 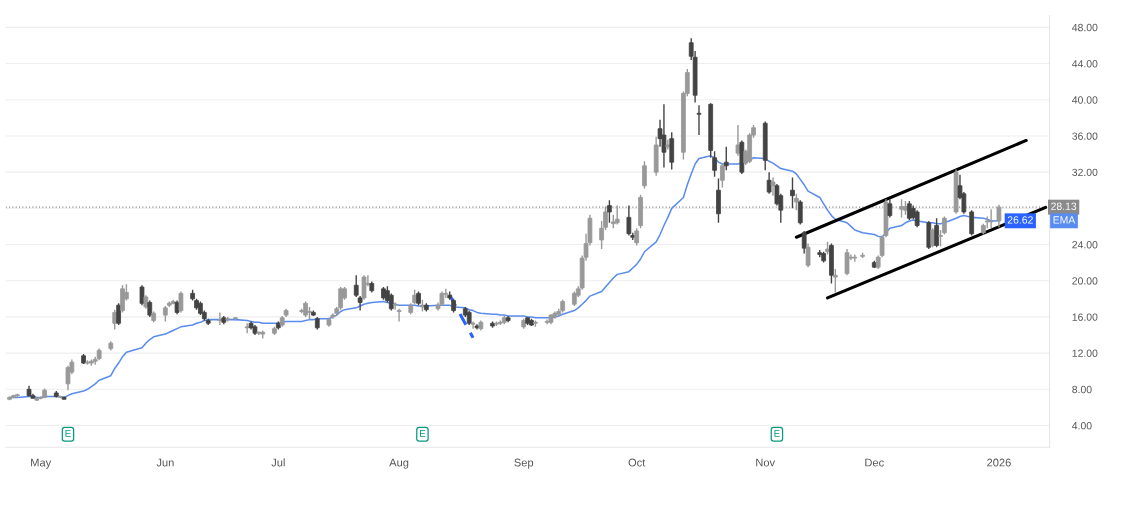 I want to click on y-tick-label: 24.00, so click(x=1085, y=245).